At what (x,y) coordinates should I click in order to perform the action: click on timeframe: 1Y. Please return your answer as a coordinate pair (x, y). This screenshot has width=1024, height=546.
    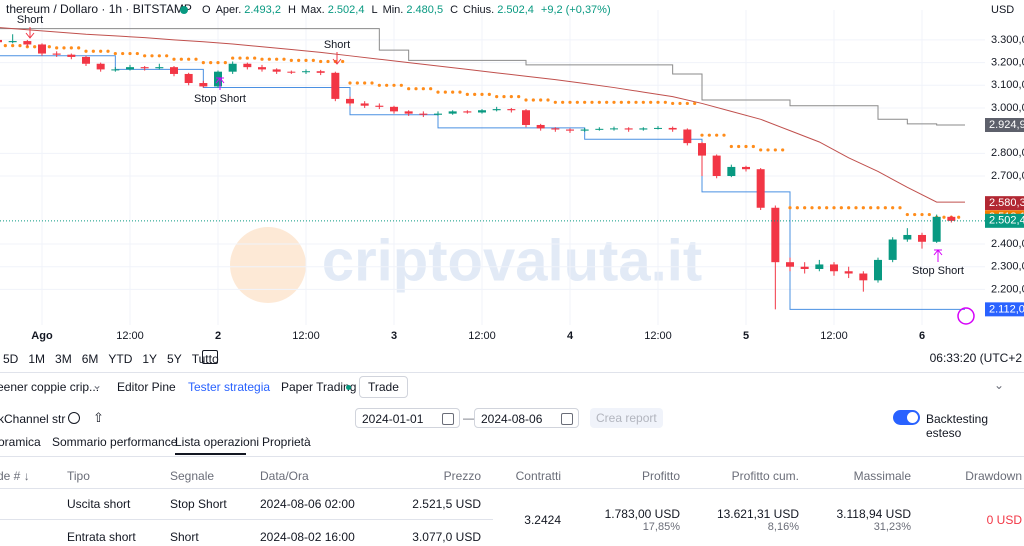
    Looking at the image, I should click on (150, 359).